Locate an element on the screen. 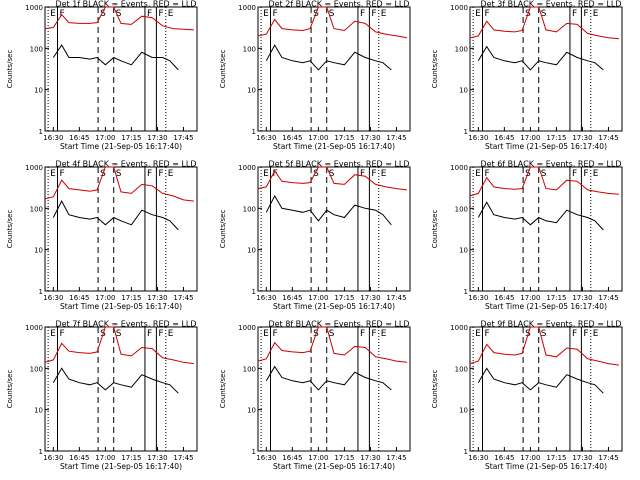 This screenshot has height=480, width=640. panel-title: Det 1f BLACK = Events, RED = LLD is located at coordinates (125, 4).